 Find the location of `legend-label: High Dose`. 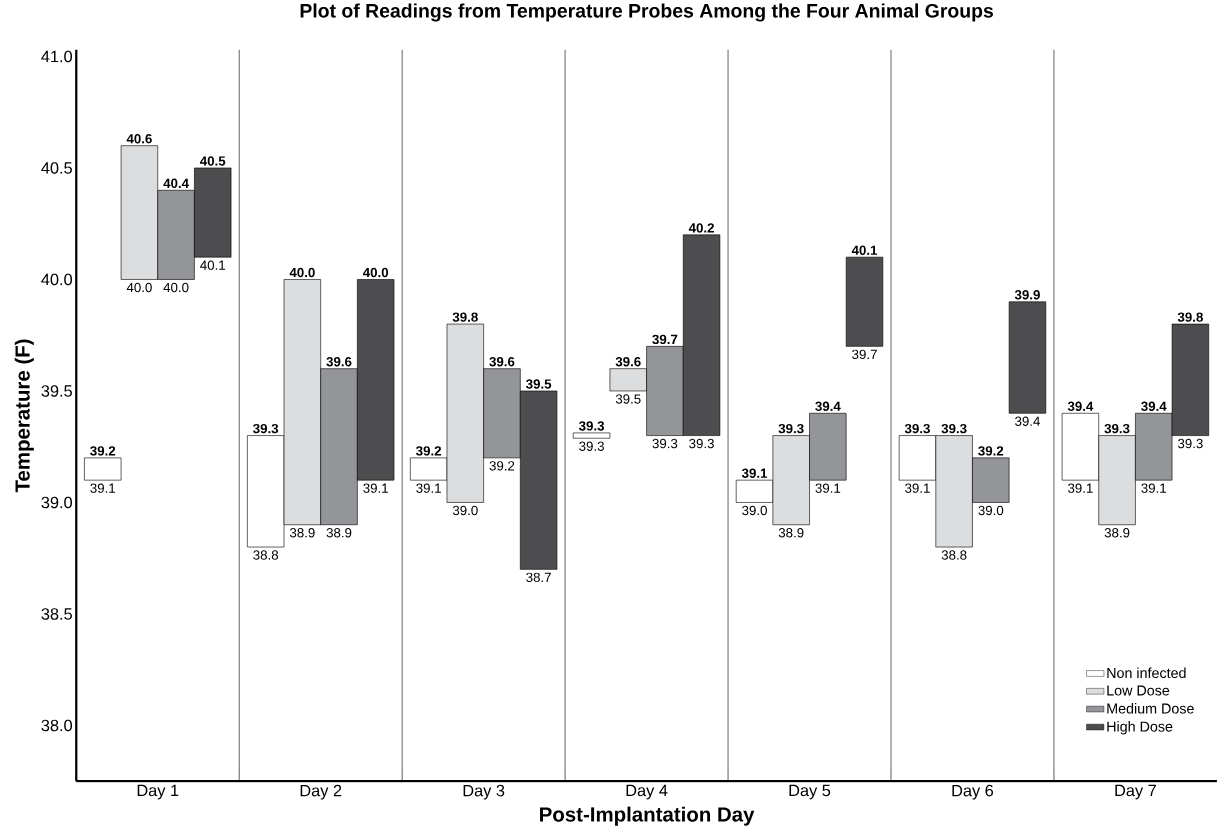

legend-label: High Dose is located at coordinates (1140, 728).